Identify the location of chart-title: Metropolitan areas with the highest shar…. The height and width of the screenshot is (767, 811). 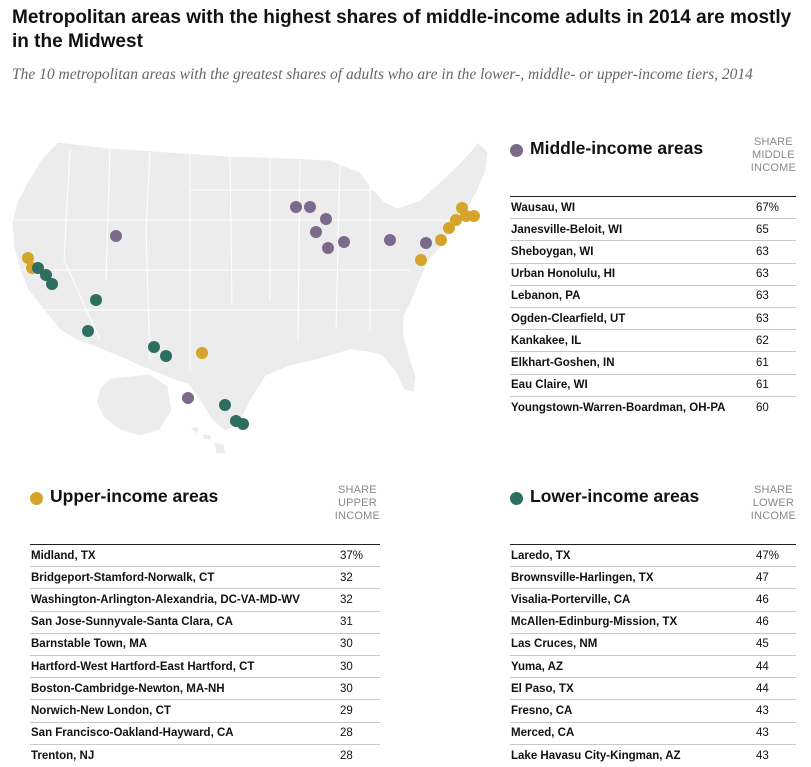
(402, 29).